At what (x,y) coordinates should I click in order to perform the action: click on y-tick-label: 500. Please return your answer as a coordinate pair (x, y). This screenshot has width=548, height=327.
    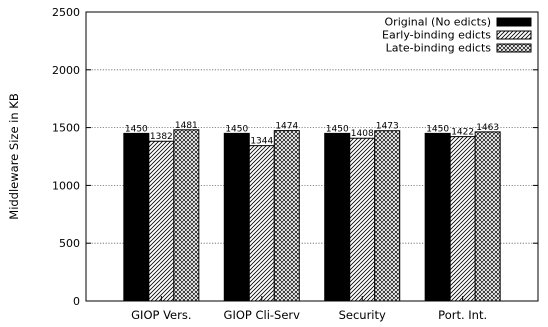
    Looking at the image, I should click on (69, 243).